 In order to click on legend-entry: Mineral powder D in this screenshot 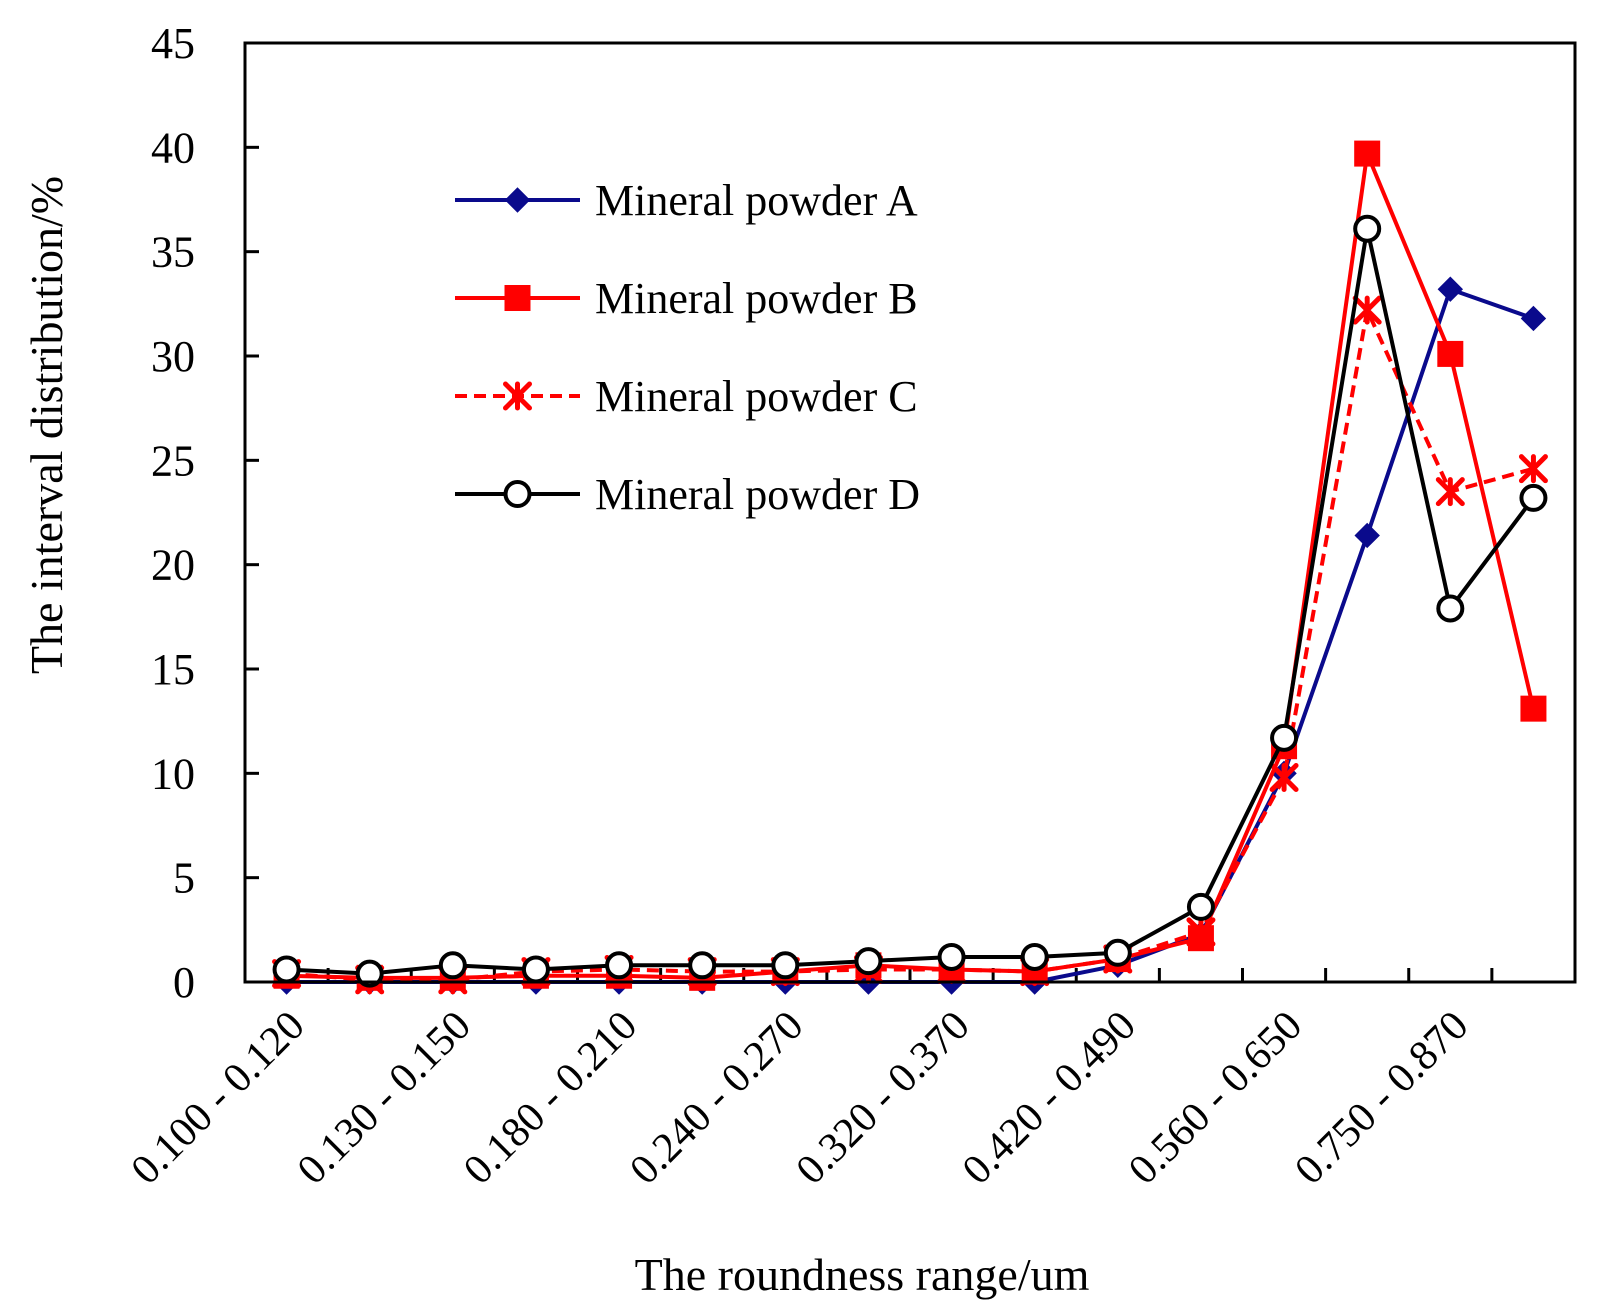, I will do `click(687, 494)`.